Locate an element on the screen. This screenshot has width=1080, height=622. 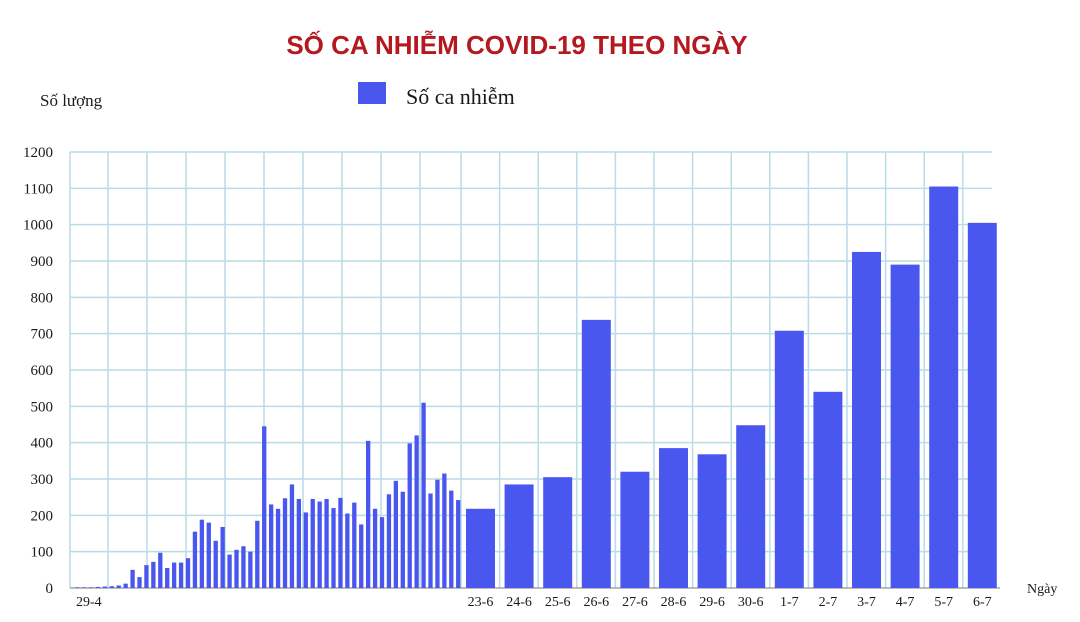
chart-title: SỐ CA NHIỄM COVID-19 THEO NGÀY is located at coordinates (516, 45).